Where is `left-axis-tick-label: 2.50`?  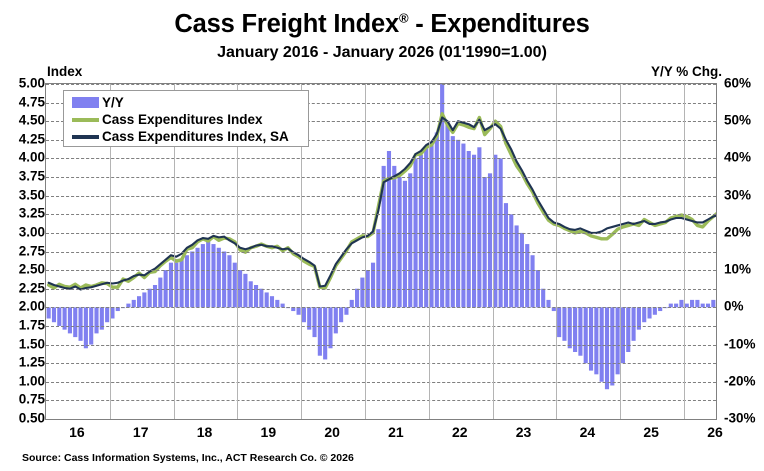
left-axis-tick-label: 2.50 is located at coordinates (31, 269).